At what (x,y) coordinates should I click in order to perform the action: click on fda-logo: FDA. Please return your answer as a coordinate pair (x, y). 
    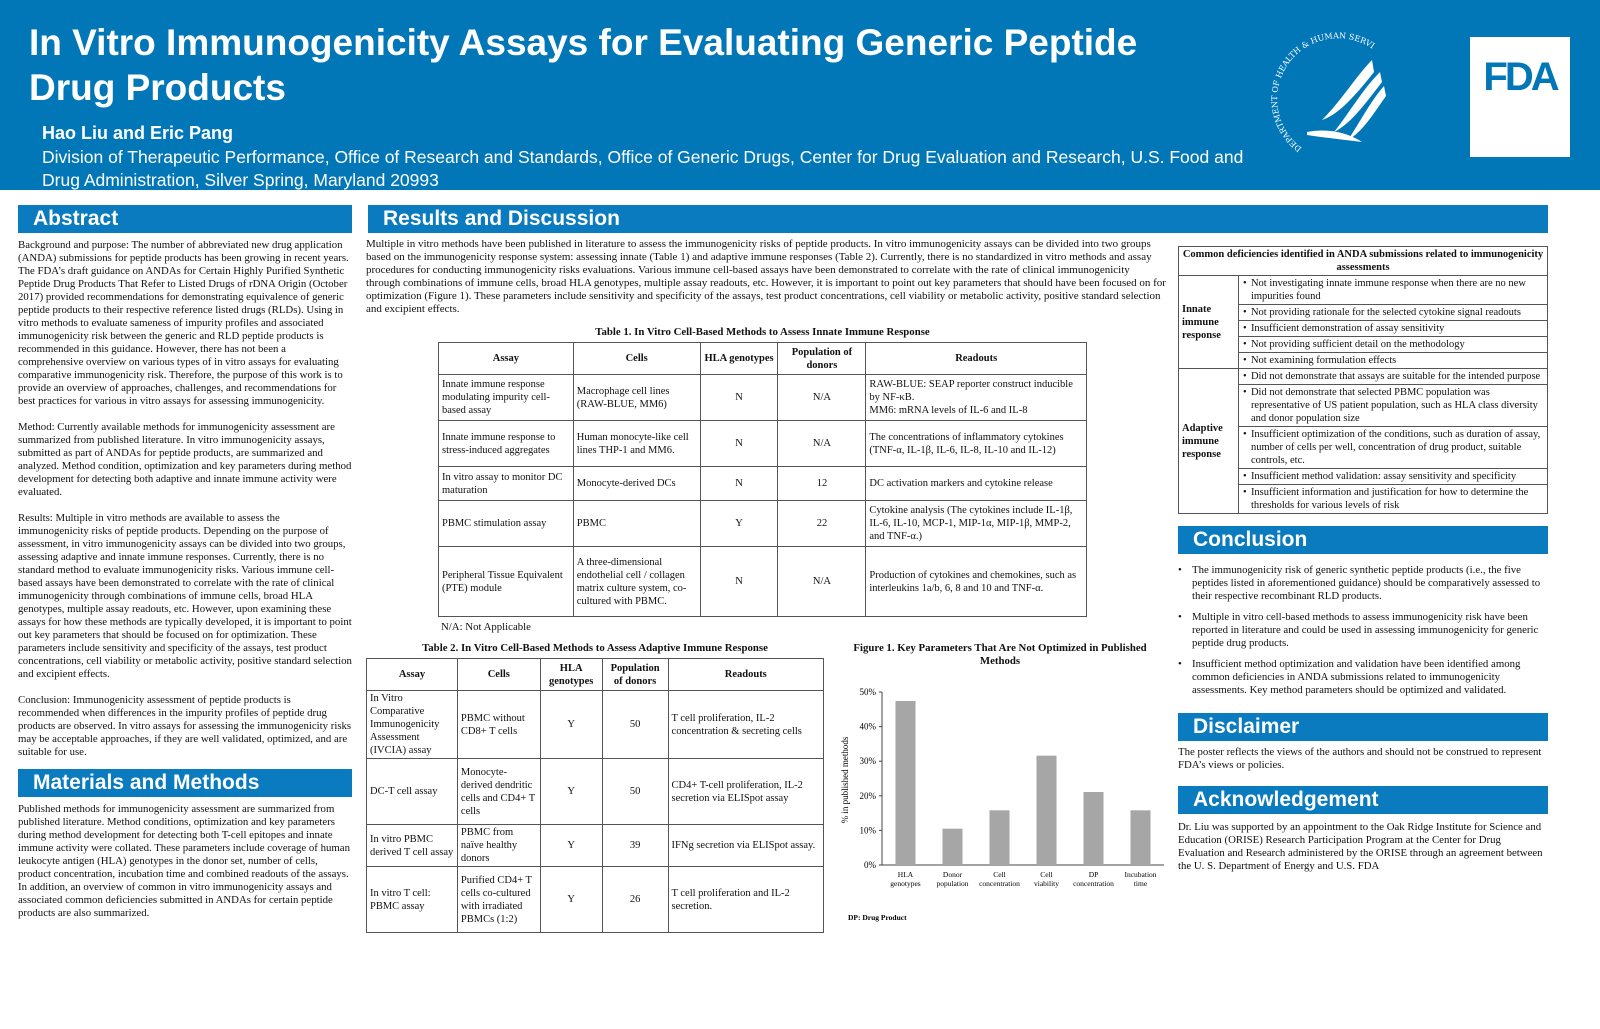
    Looking at the image, I should click on (1520, 97).